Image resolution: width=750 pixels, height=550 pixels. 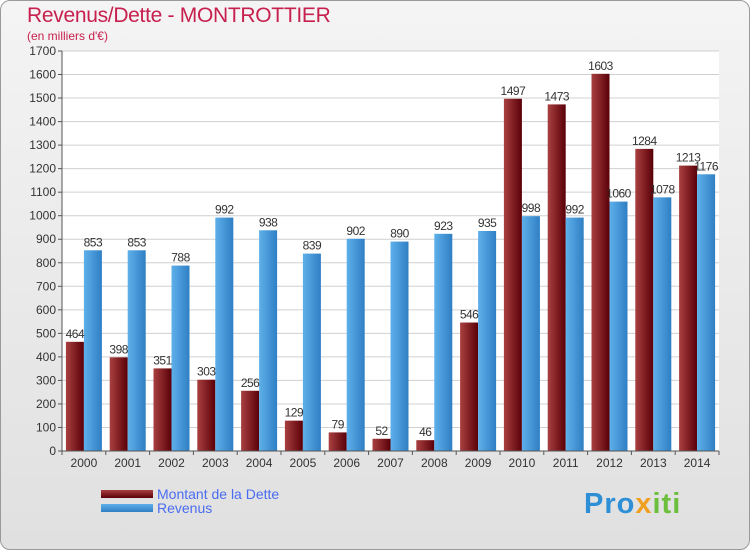 What do you see at coordinates (268, 222) in the screenshot?
I see `data-label-revenus: 938` at bounding box center [268, 222].